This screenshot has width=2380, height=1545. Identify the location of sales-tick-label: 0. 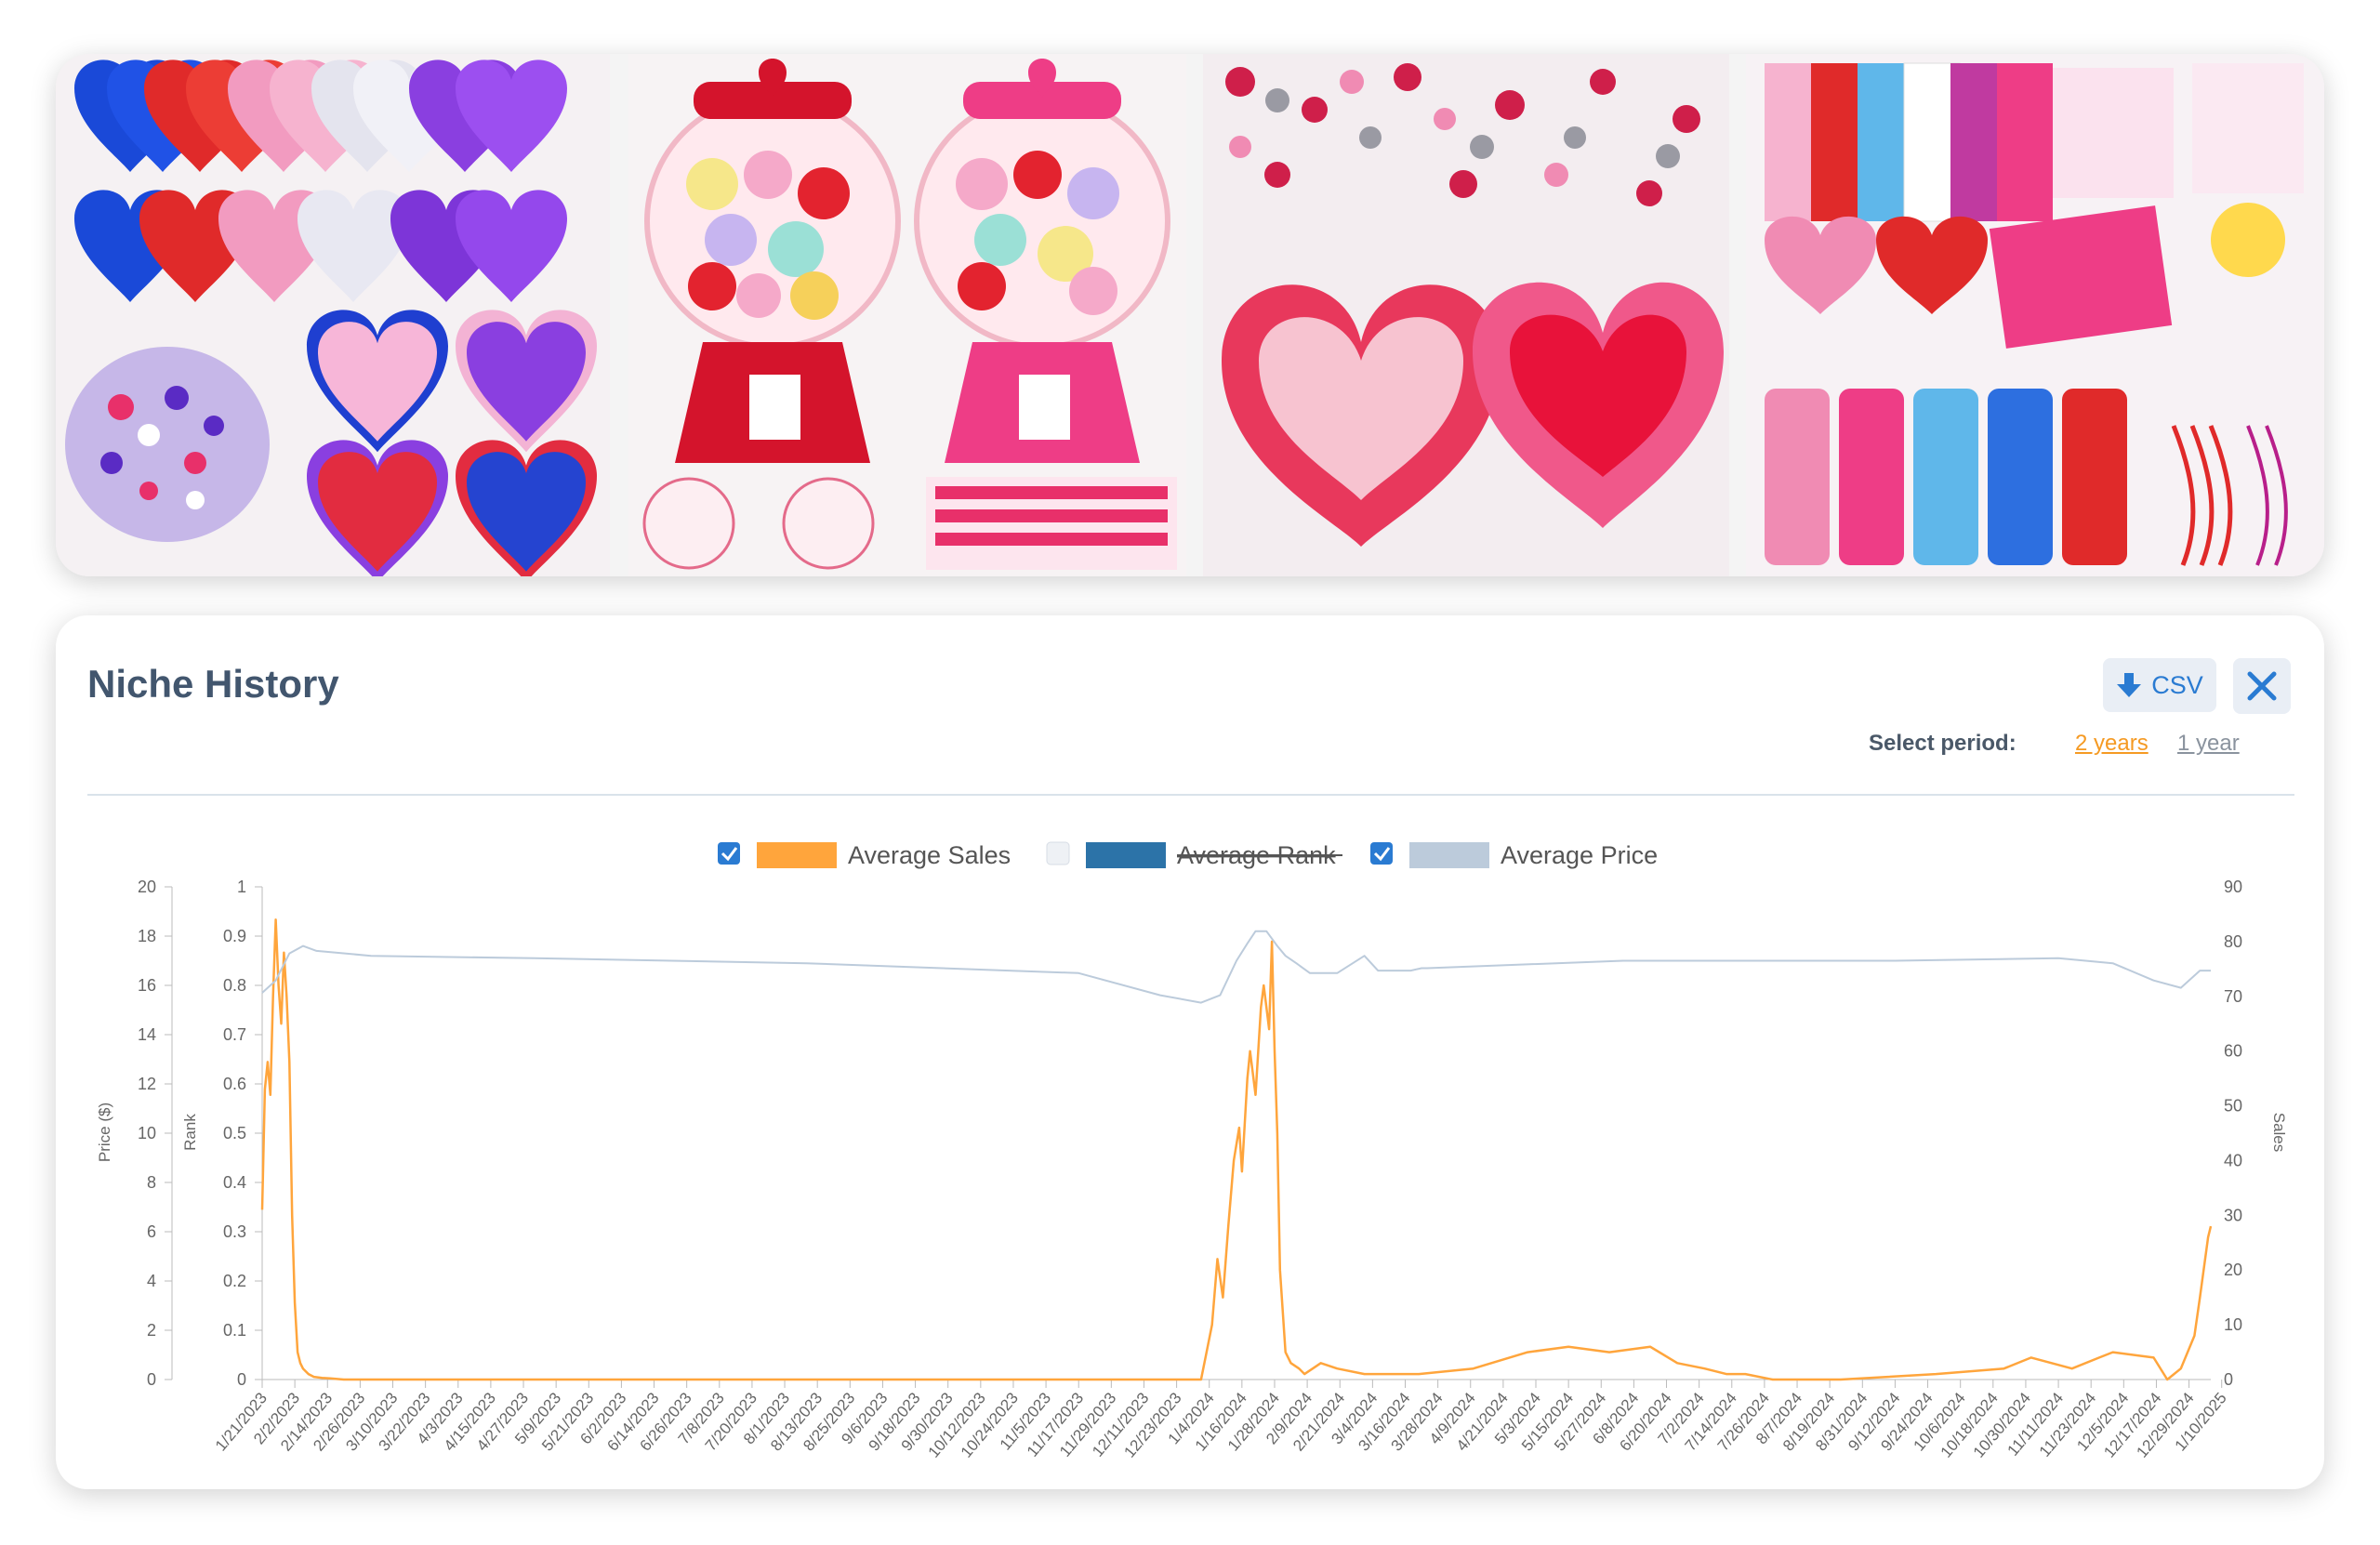
(2228, 1379).